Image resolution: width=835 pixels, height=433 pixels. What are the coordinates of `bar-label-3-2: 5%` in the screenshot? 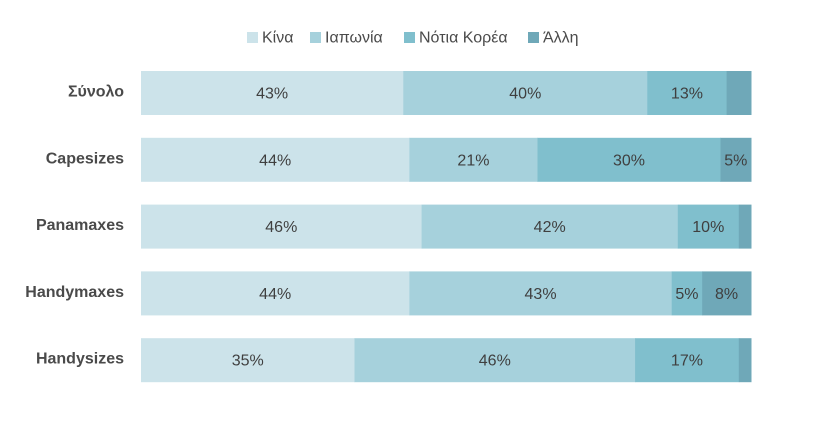 It's located at (686, 294).